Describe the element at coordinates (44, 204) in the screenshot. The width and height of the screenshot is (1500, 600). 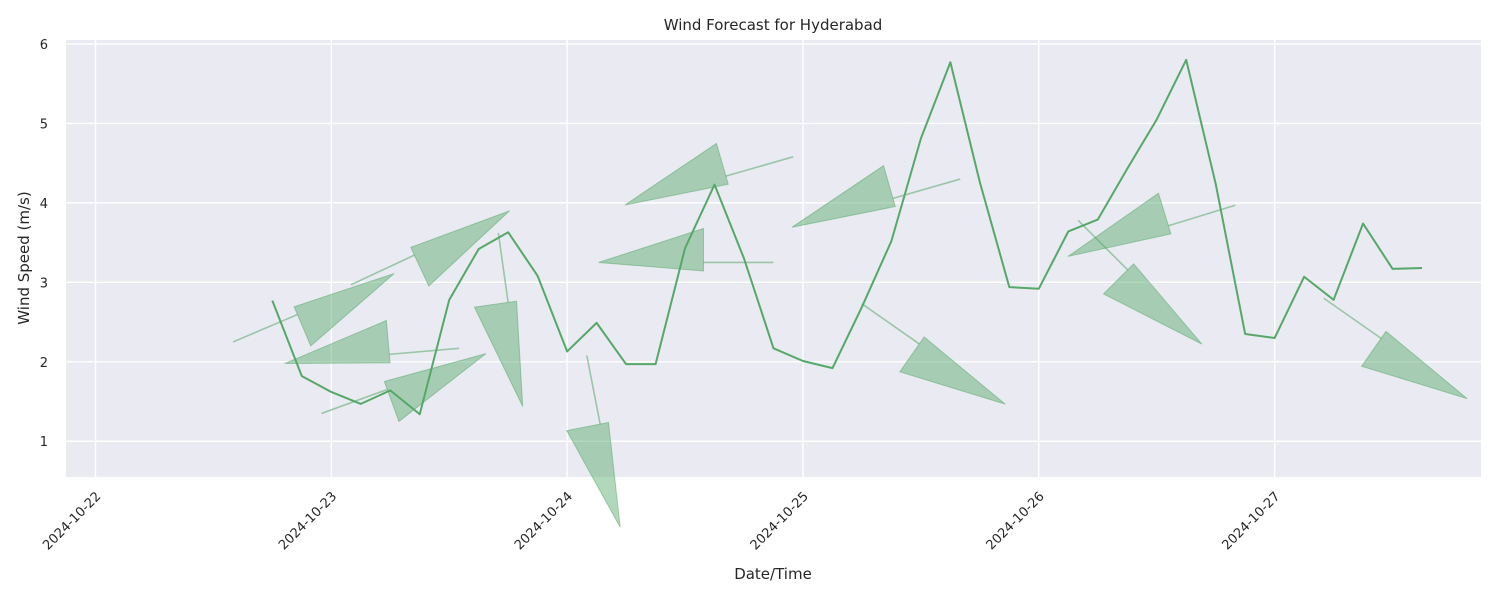
I see `y-tick-label: 4` at that location.